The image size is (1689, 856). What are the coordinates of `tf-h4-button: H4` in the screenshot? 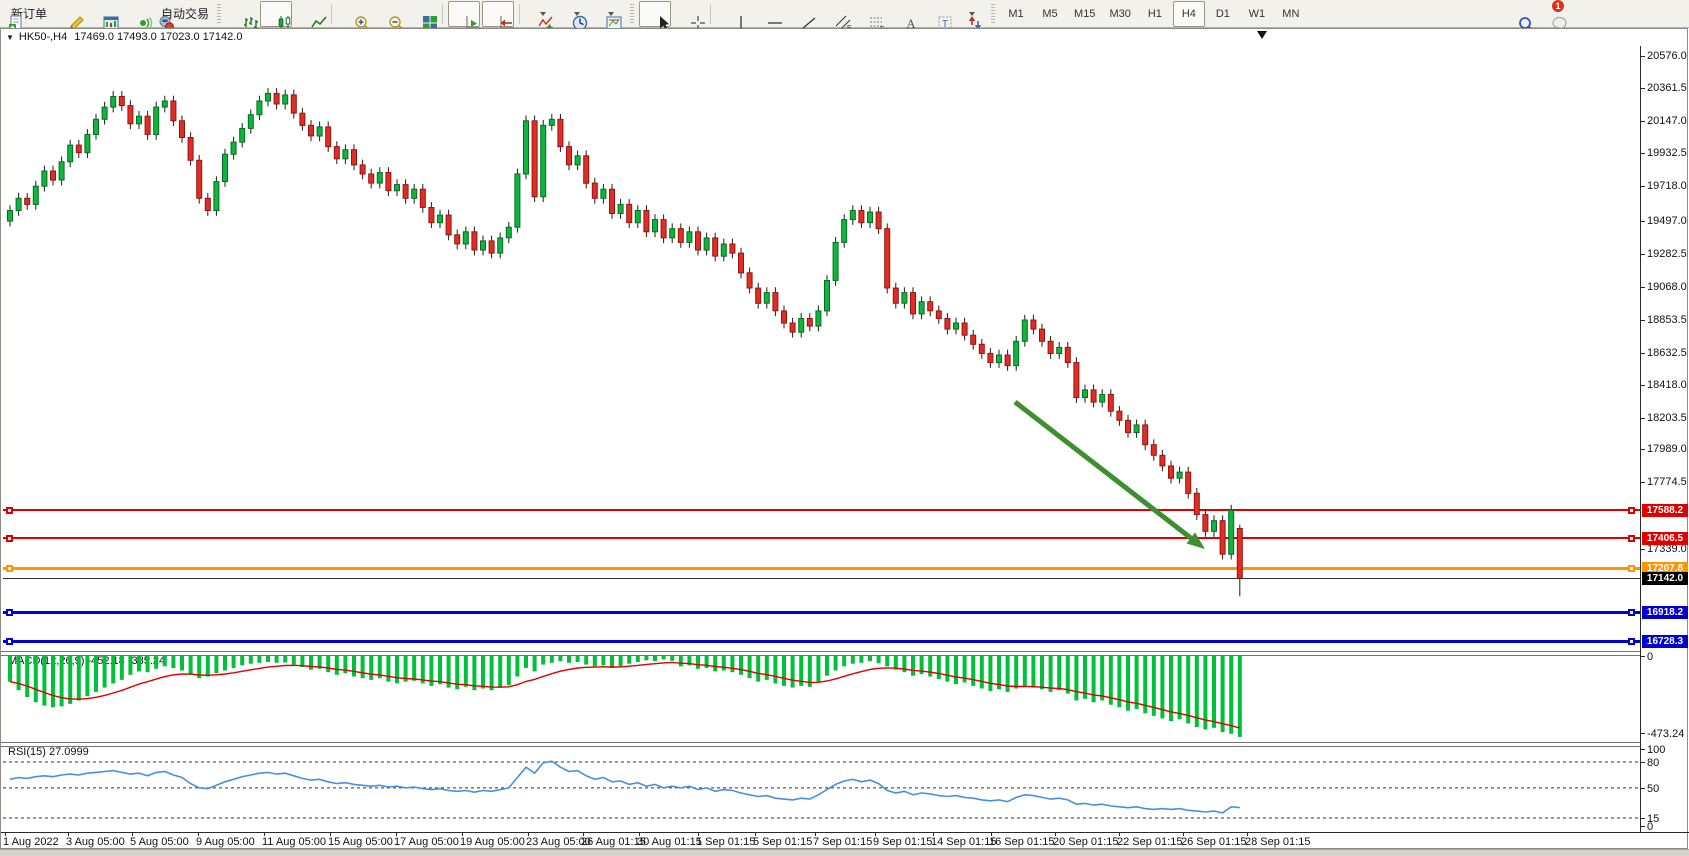 It's located at (1188, 13).